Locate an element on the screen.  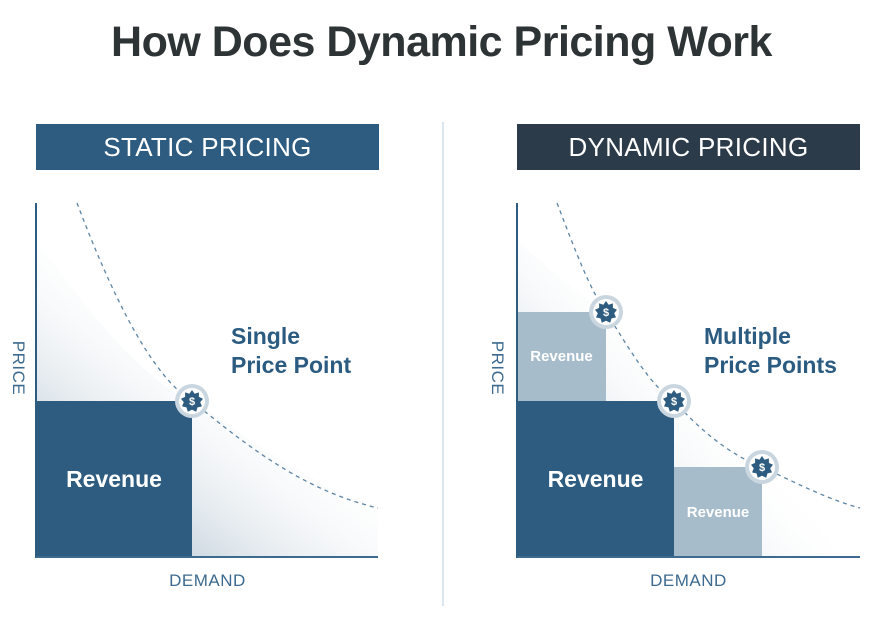
headline-line2: Price Points is located at coordinates (770, 365).